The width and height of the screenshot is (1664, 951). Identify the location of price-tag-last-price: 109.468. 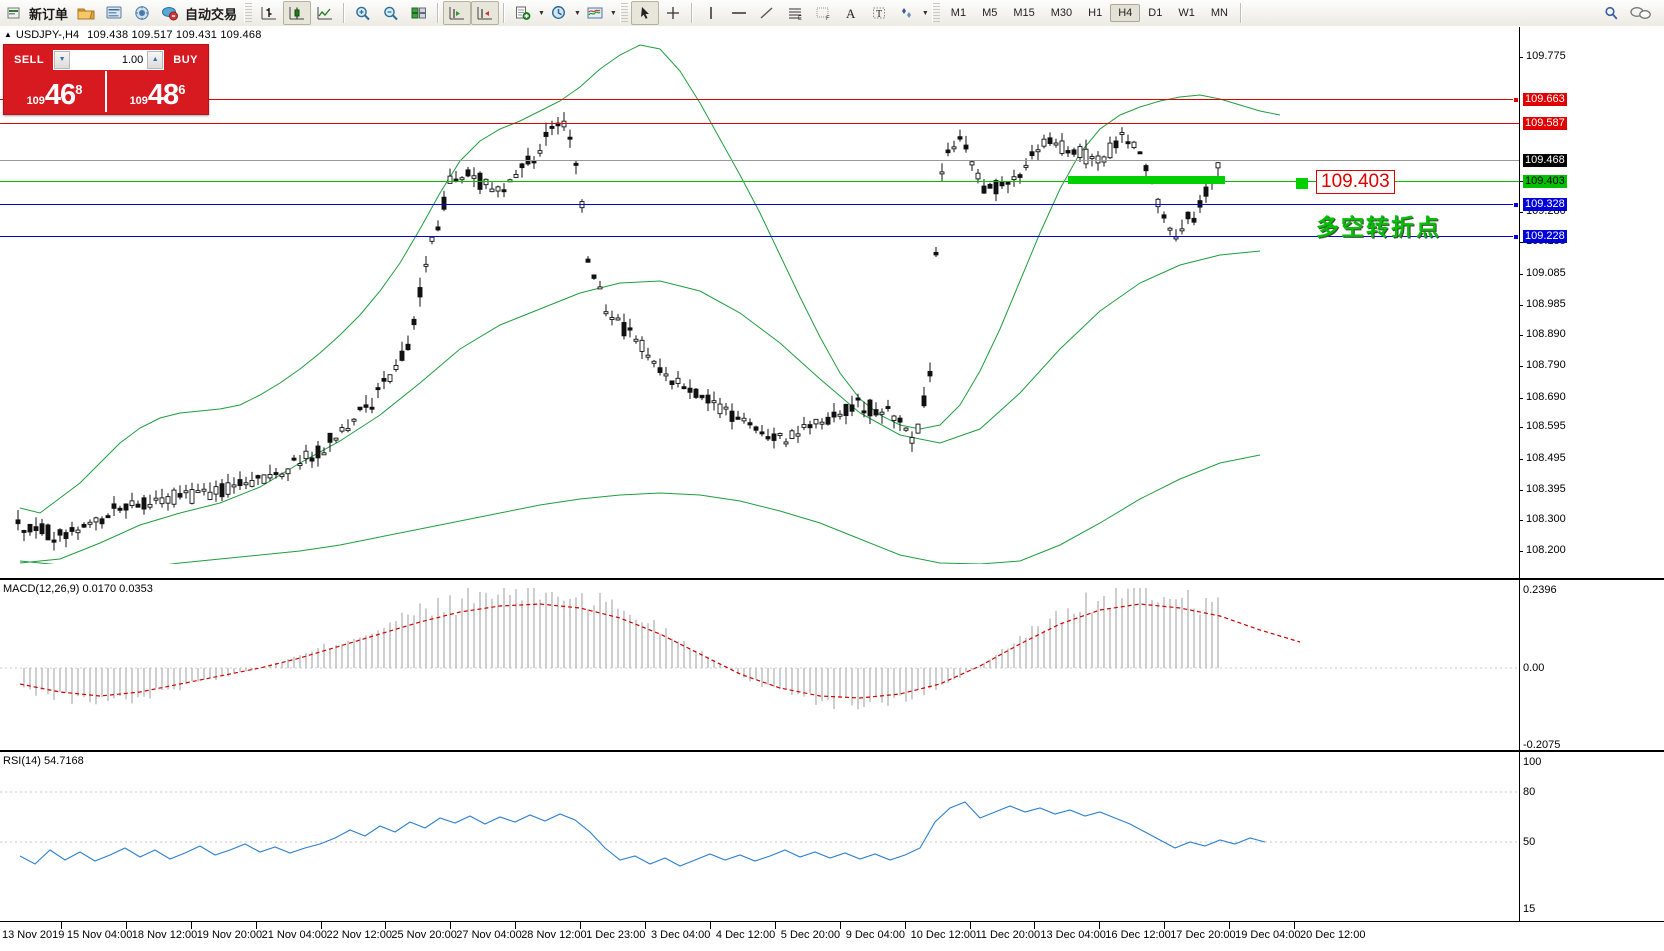
(1545, 160).